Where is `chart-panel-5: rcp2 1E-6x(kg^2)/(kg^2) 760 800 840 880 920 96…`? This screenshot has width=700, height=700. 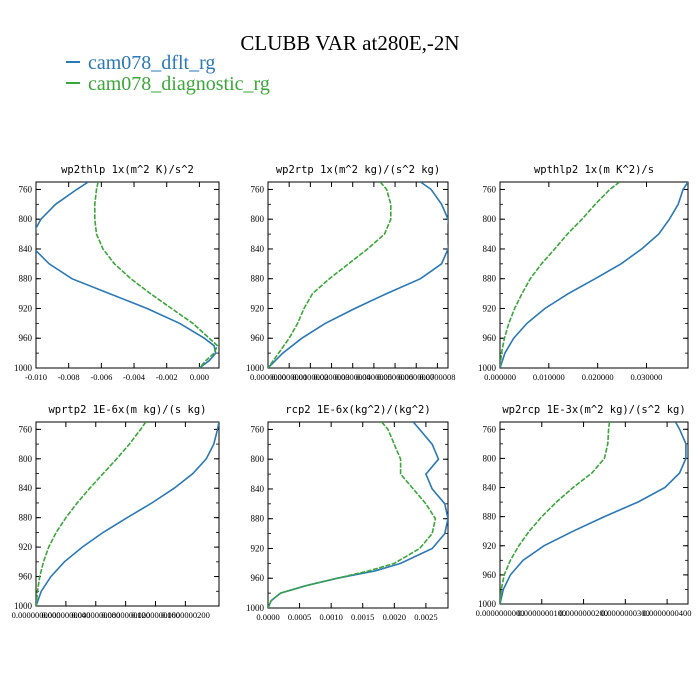
chart-panel-5: rcp2 1E-6x(kg^2)/(kg^2) 760 800 840 880 920 96… is located at coordinates (347, 513).